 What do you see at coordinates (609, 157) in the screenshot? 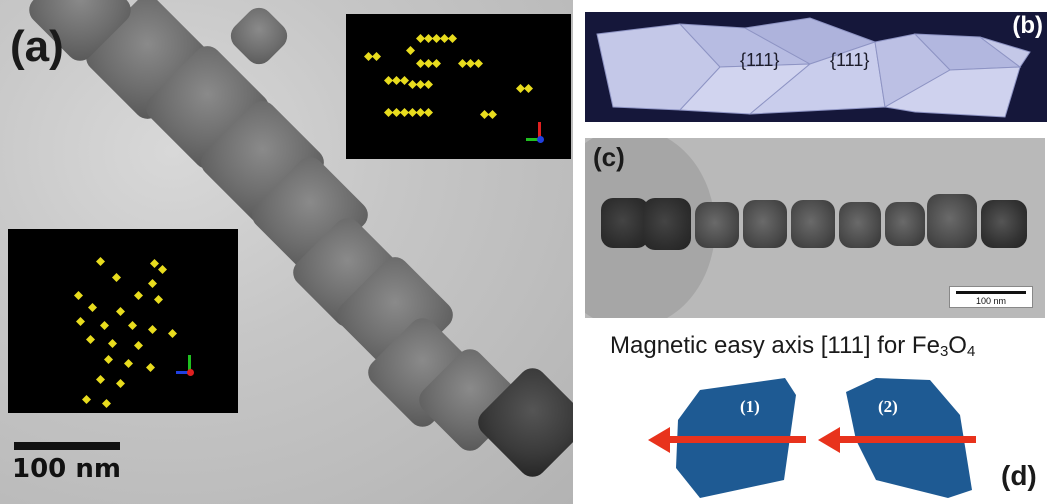
I see `panel-c-label: (c)` at bounding box center [609, 157].